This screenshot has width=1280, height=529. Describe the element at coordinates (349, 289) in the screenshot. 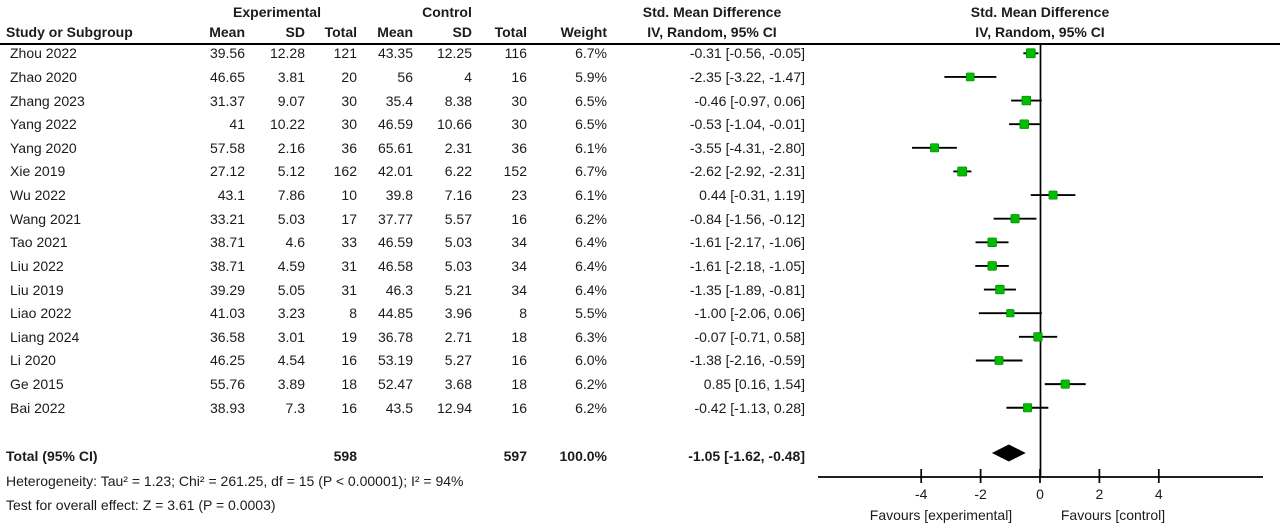

I see `cell-exp_total: 31` at that location.